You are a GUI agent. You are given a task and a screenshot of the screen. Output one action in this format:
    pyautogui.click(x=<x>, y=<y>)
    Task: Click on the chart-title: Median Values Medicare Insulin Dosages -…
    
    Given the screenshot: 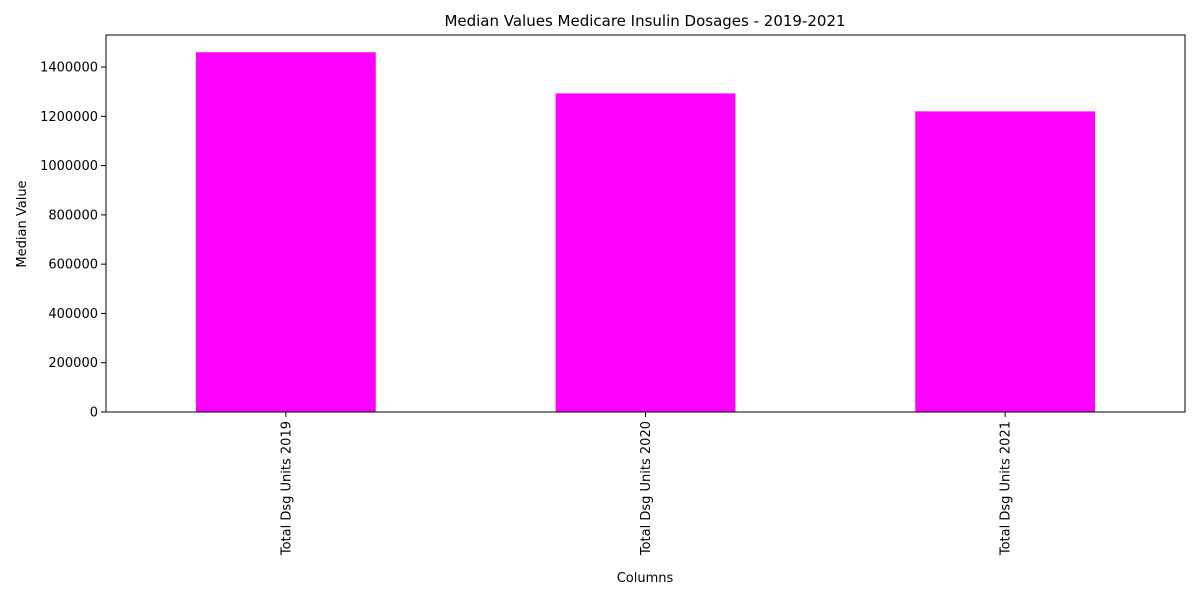 What is the action you would take?
    pyautogui.click(x=644, y=21)
    